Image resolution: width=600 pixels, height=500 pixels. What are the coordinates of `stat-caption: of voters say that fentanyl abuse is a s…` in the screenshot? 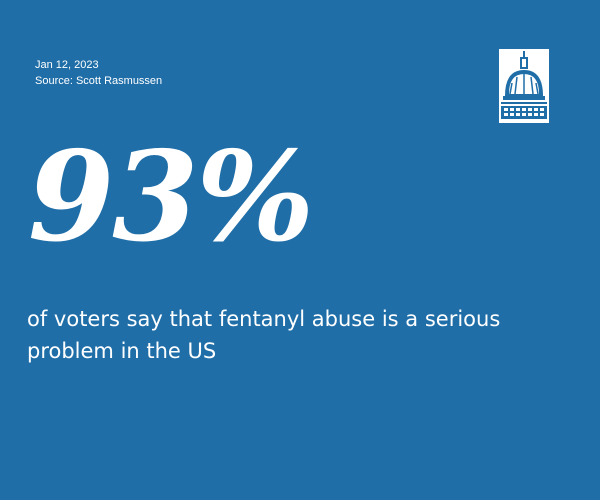 It's located at (264, 335).